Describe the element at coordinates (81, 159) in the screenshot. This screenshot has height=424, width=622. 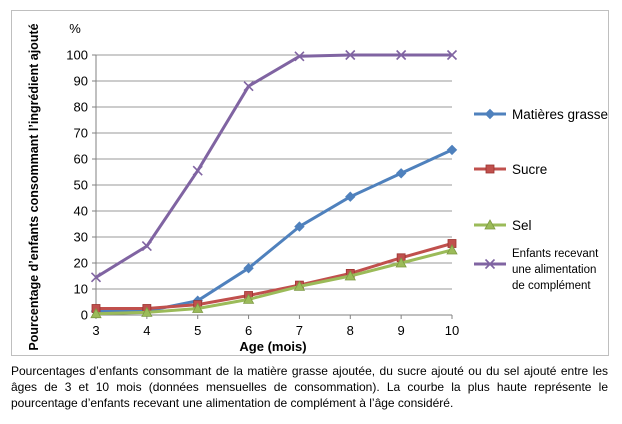
I see `y-tick-label: 60` at that location.